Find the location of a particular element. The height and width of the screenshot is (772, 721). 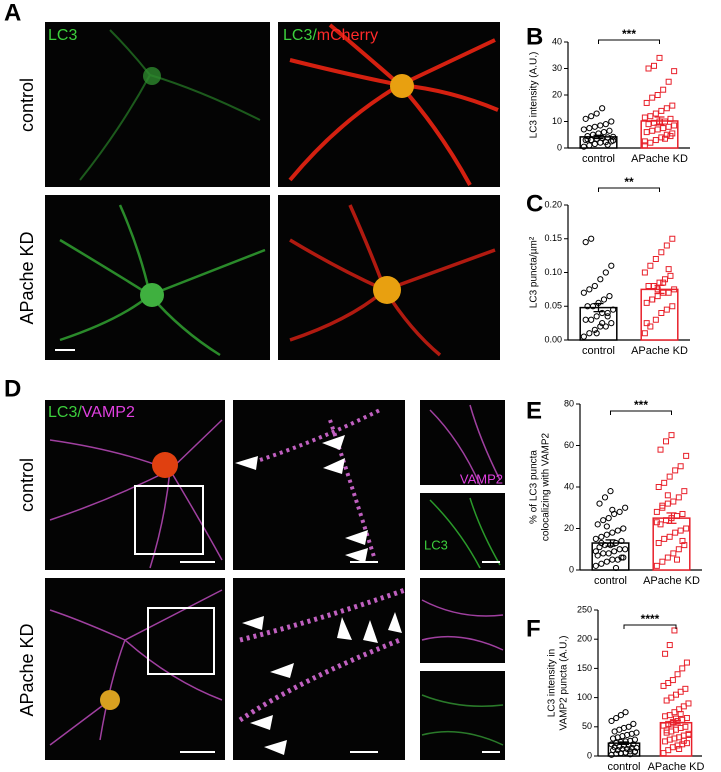

significance-label: *** is located at coordinates (641, 405).